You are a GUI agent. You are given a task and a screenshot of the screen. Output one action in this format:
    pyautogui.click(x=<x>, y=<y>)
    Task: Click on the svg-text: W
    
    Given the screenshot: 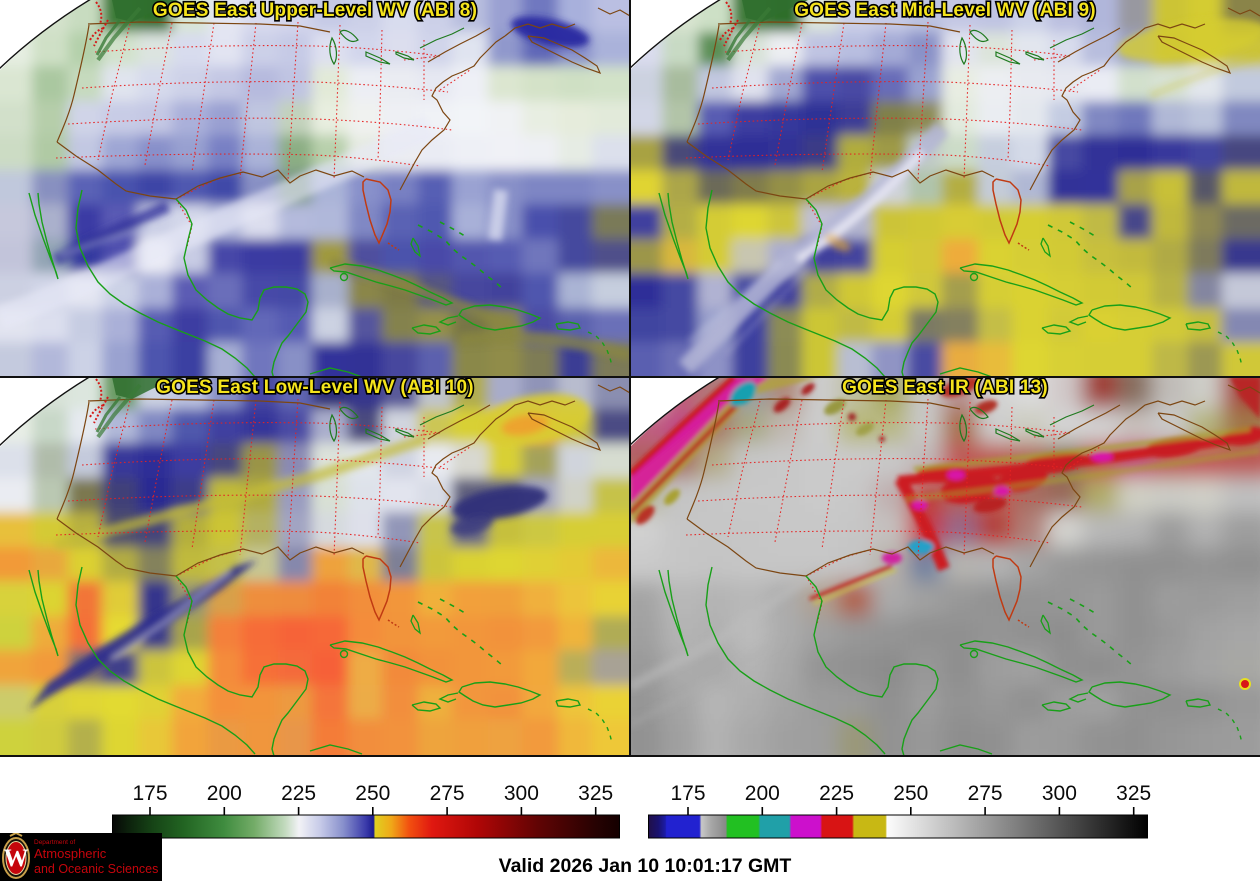 What is the action you would take?
    pyautogui.click(x=16, y=858)
    